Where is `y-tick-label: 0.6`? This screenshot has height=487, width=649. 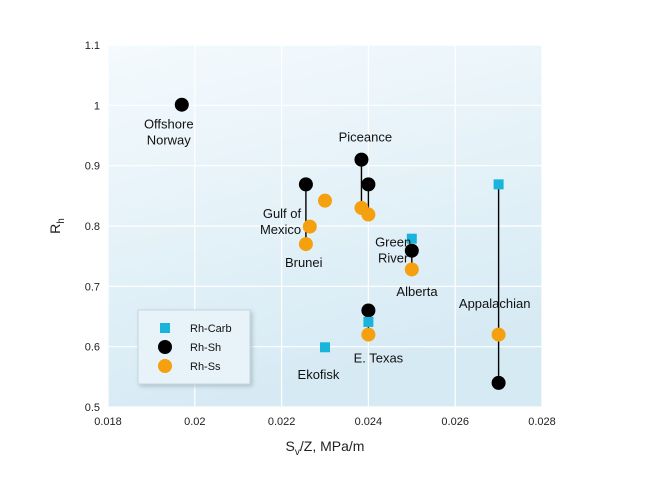
y-tick-label: 0.6 is located at coordinates (92, 348).